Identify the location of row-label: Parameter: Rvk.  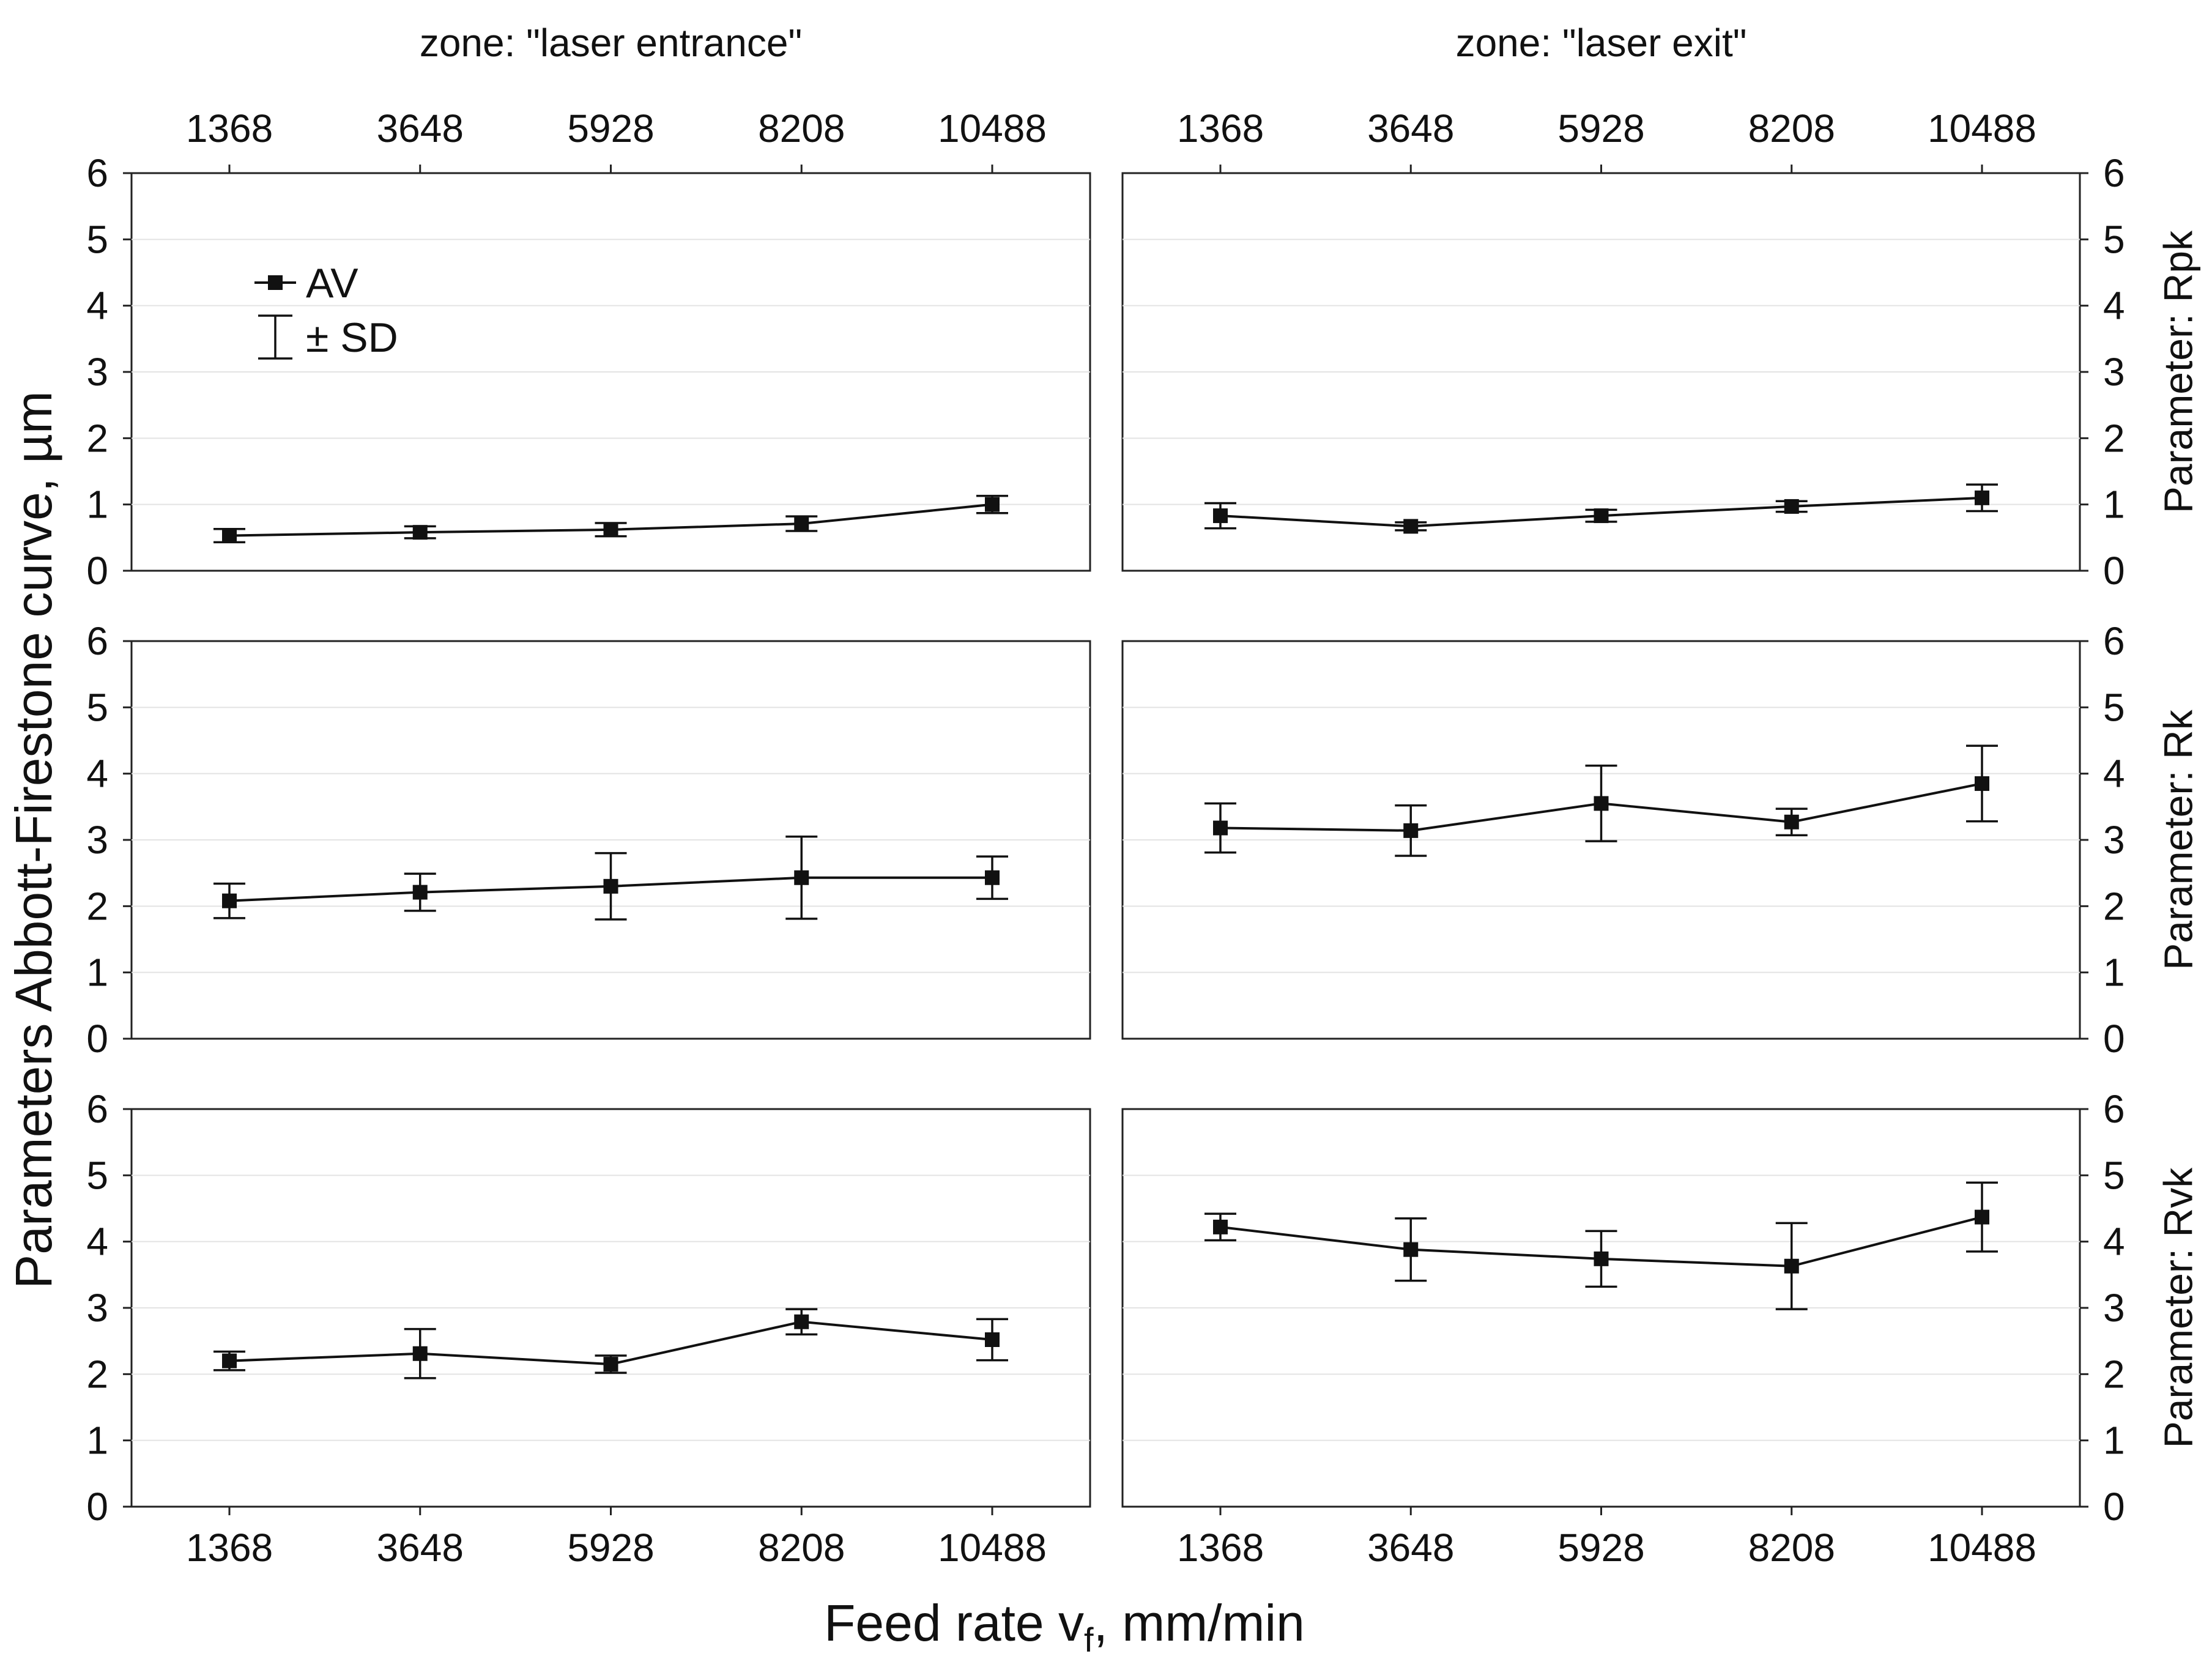
(2177, 1307).